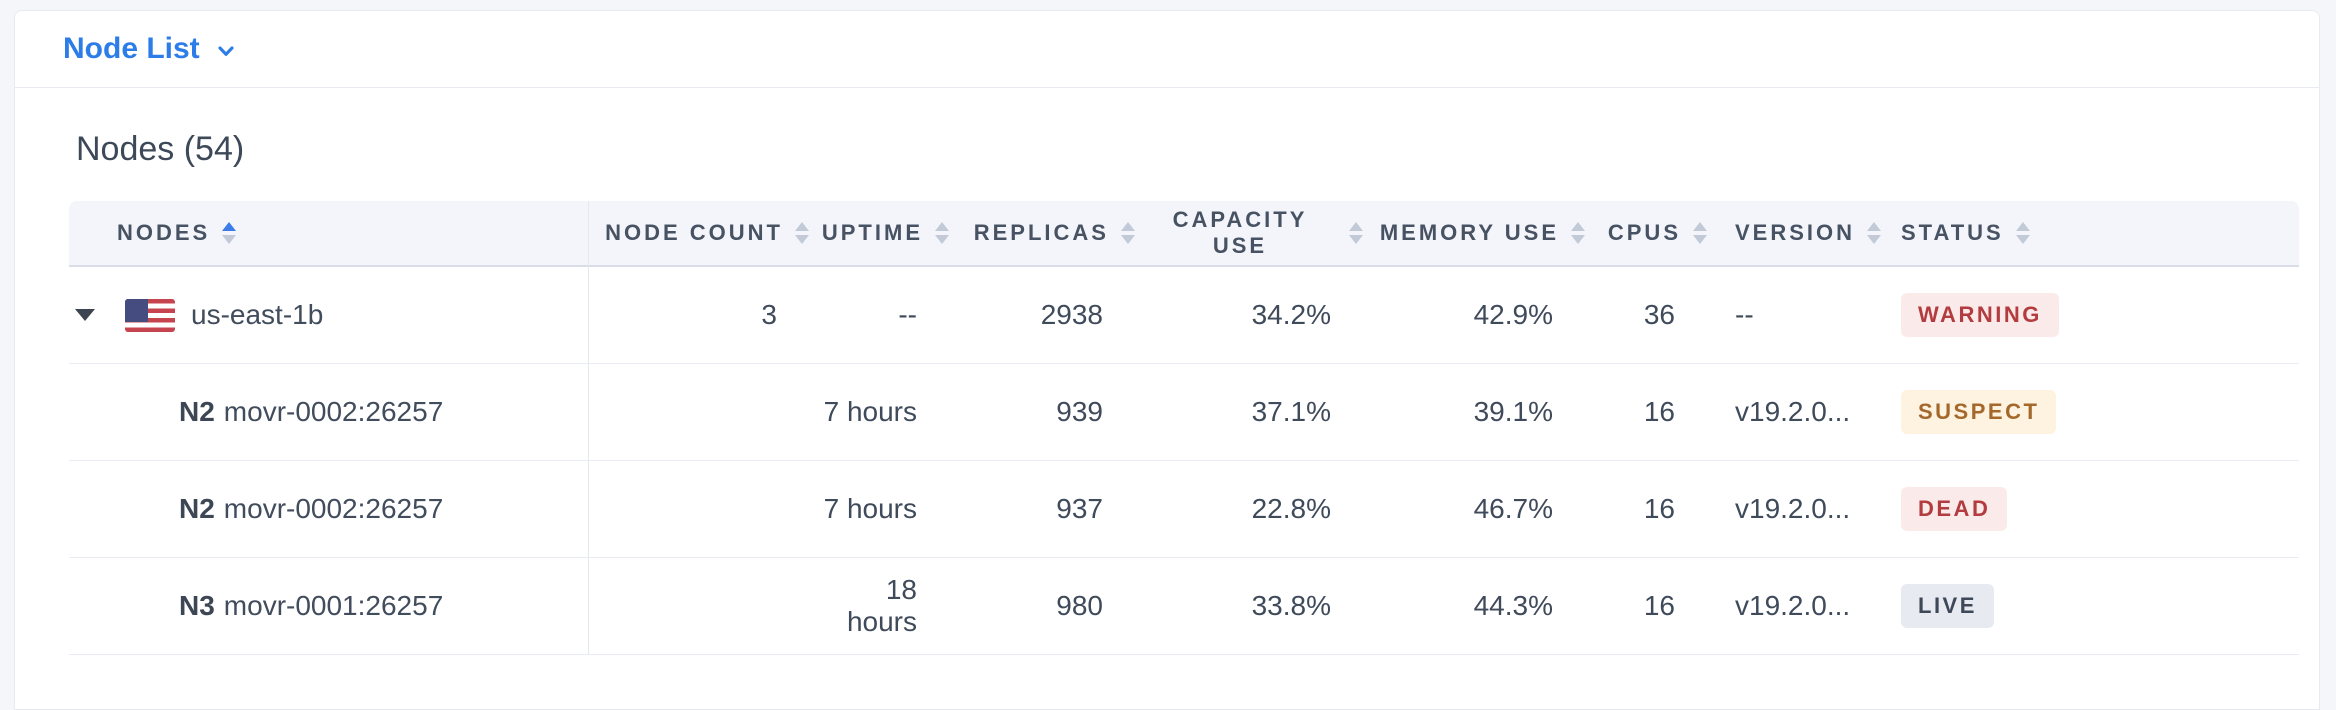  I want to click on capacity-use-cell: 34.2%, so click(1257, 315).